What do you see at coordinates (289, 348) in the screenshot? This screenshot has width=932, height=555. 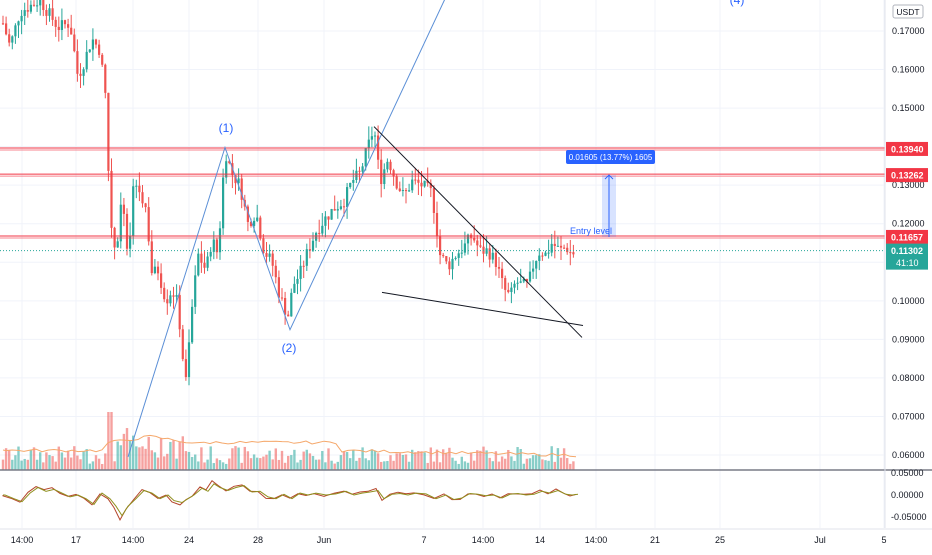 I see `wave-label: (2)` at bounding box center [289, 348].